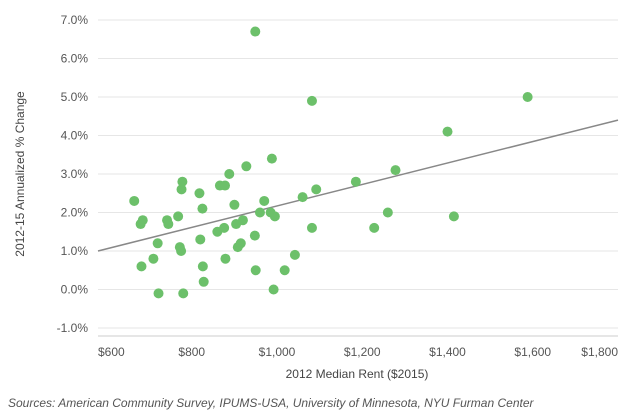 The image size is (629, 416). What do you see at coordinates (20, 174) in the screenshot?
I see `y-axis-label: 2012-15 Annualized % Change` at bounding box center [20, 174].